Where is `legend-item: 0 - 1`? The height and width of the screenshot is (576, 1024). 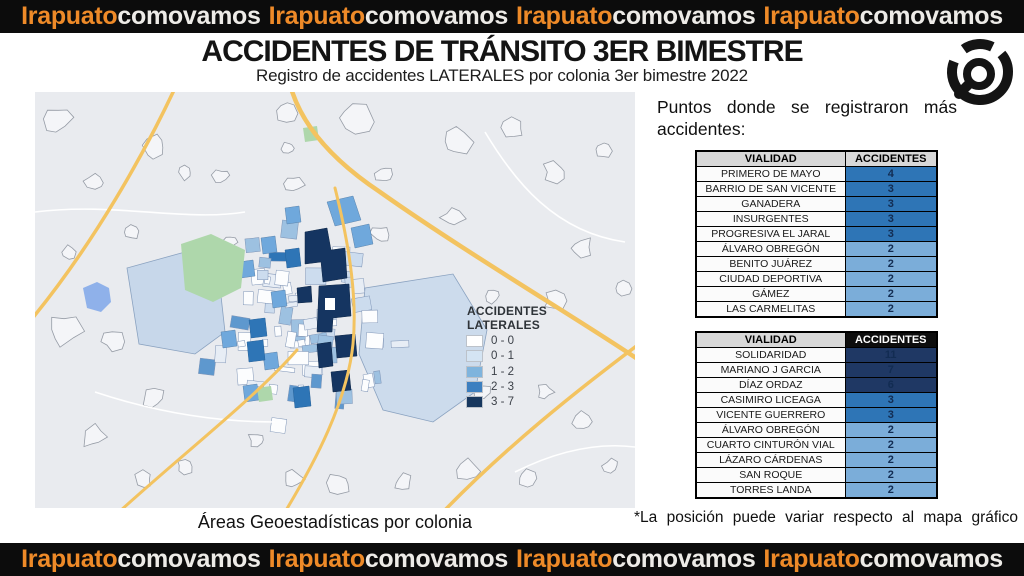
legend-item: 0 - 1 is located at coordinates (538, 356).